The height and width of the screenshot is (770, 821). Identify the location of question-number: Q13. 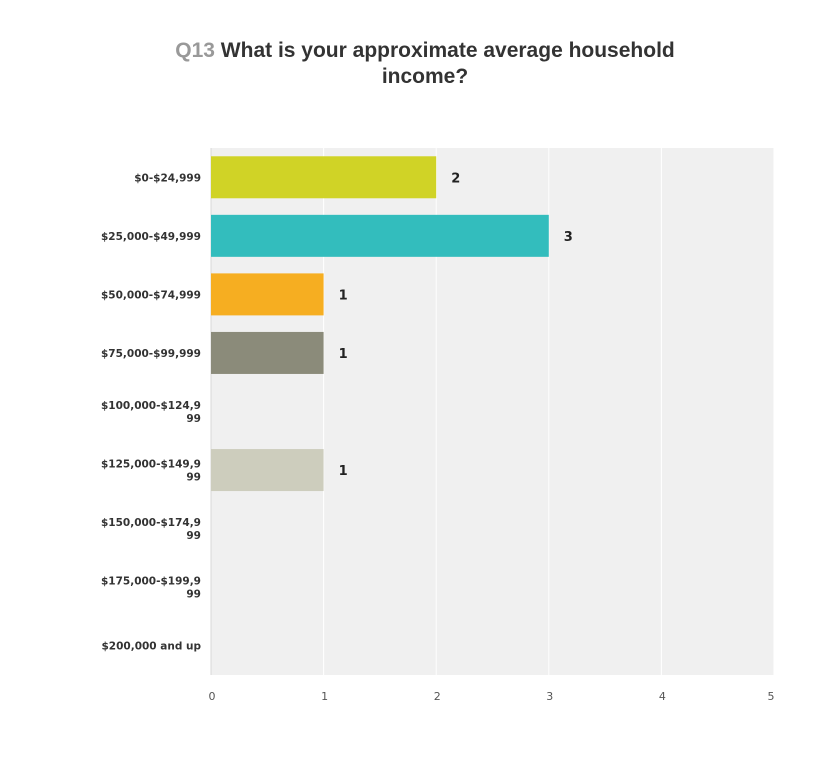
(195, 50).